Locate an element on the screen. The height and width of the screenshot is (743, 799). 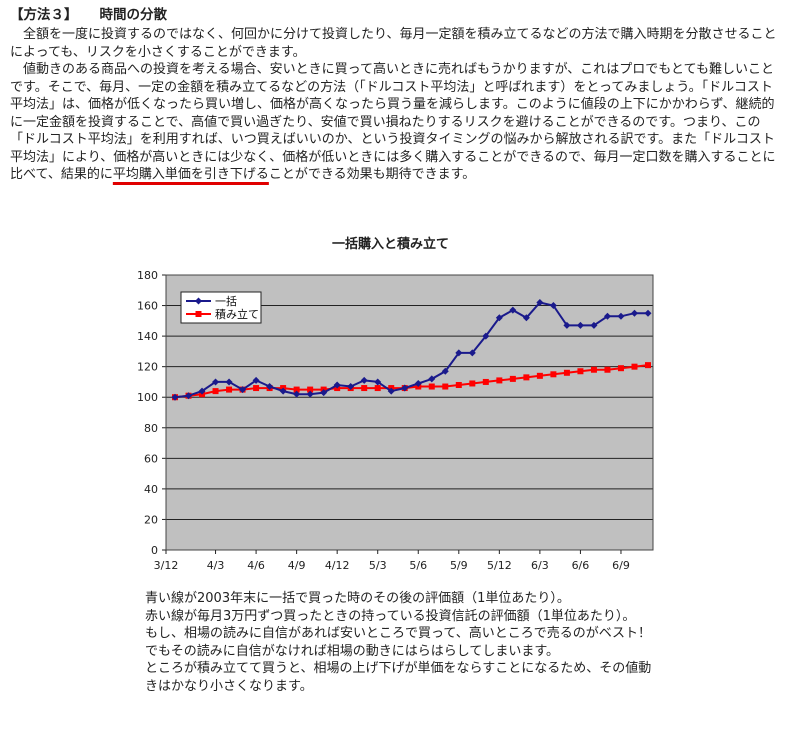
y-tick-label: 20 is located at coordinates (151, 519).